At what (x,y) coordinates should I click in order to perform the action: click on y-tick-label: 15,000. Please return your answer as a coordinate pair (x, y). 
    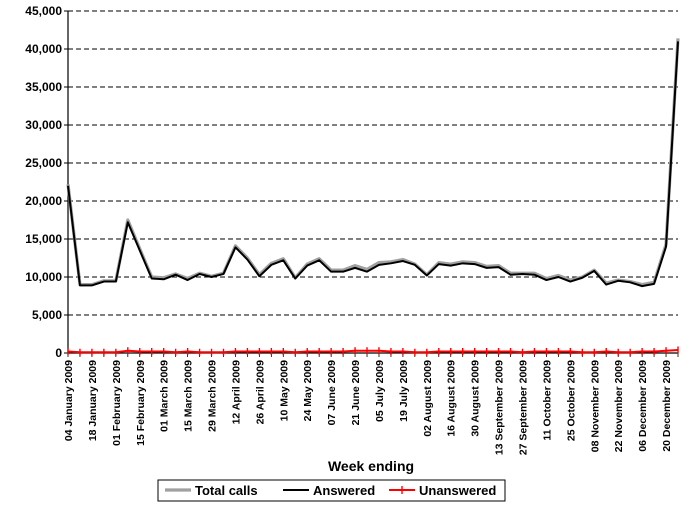
    Looking at the image, I should click on (43, 239).